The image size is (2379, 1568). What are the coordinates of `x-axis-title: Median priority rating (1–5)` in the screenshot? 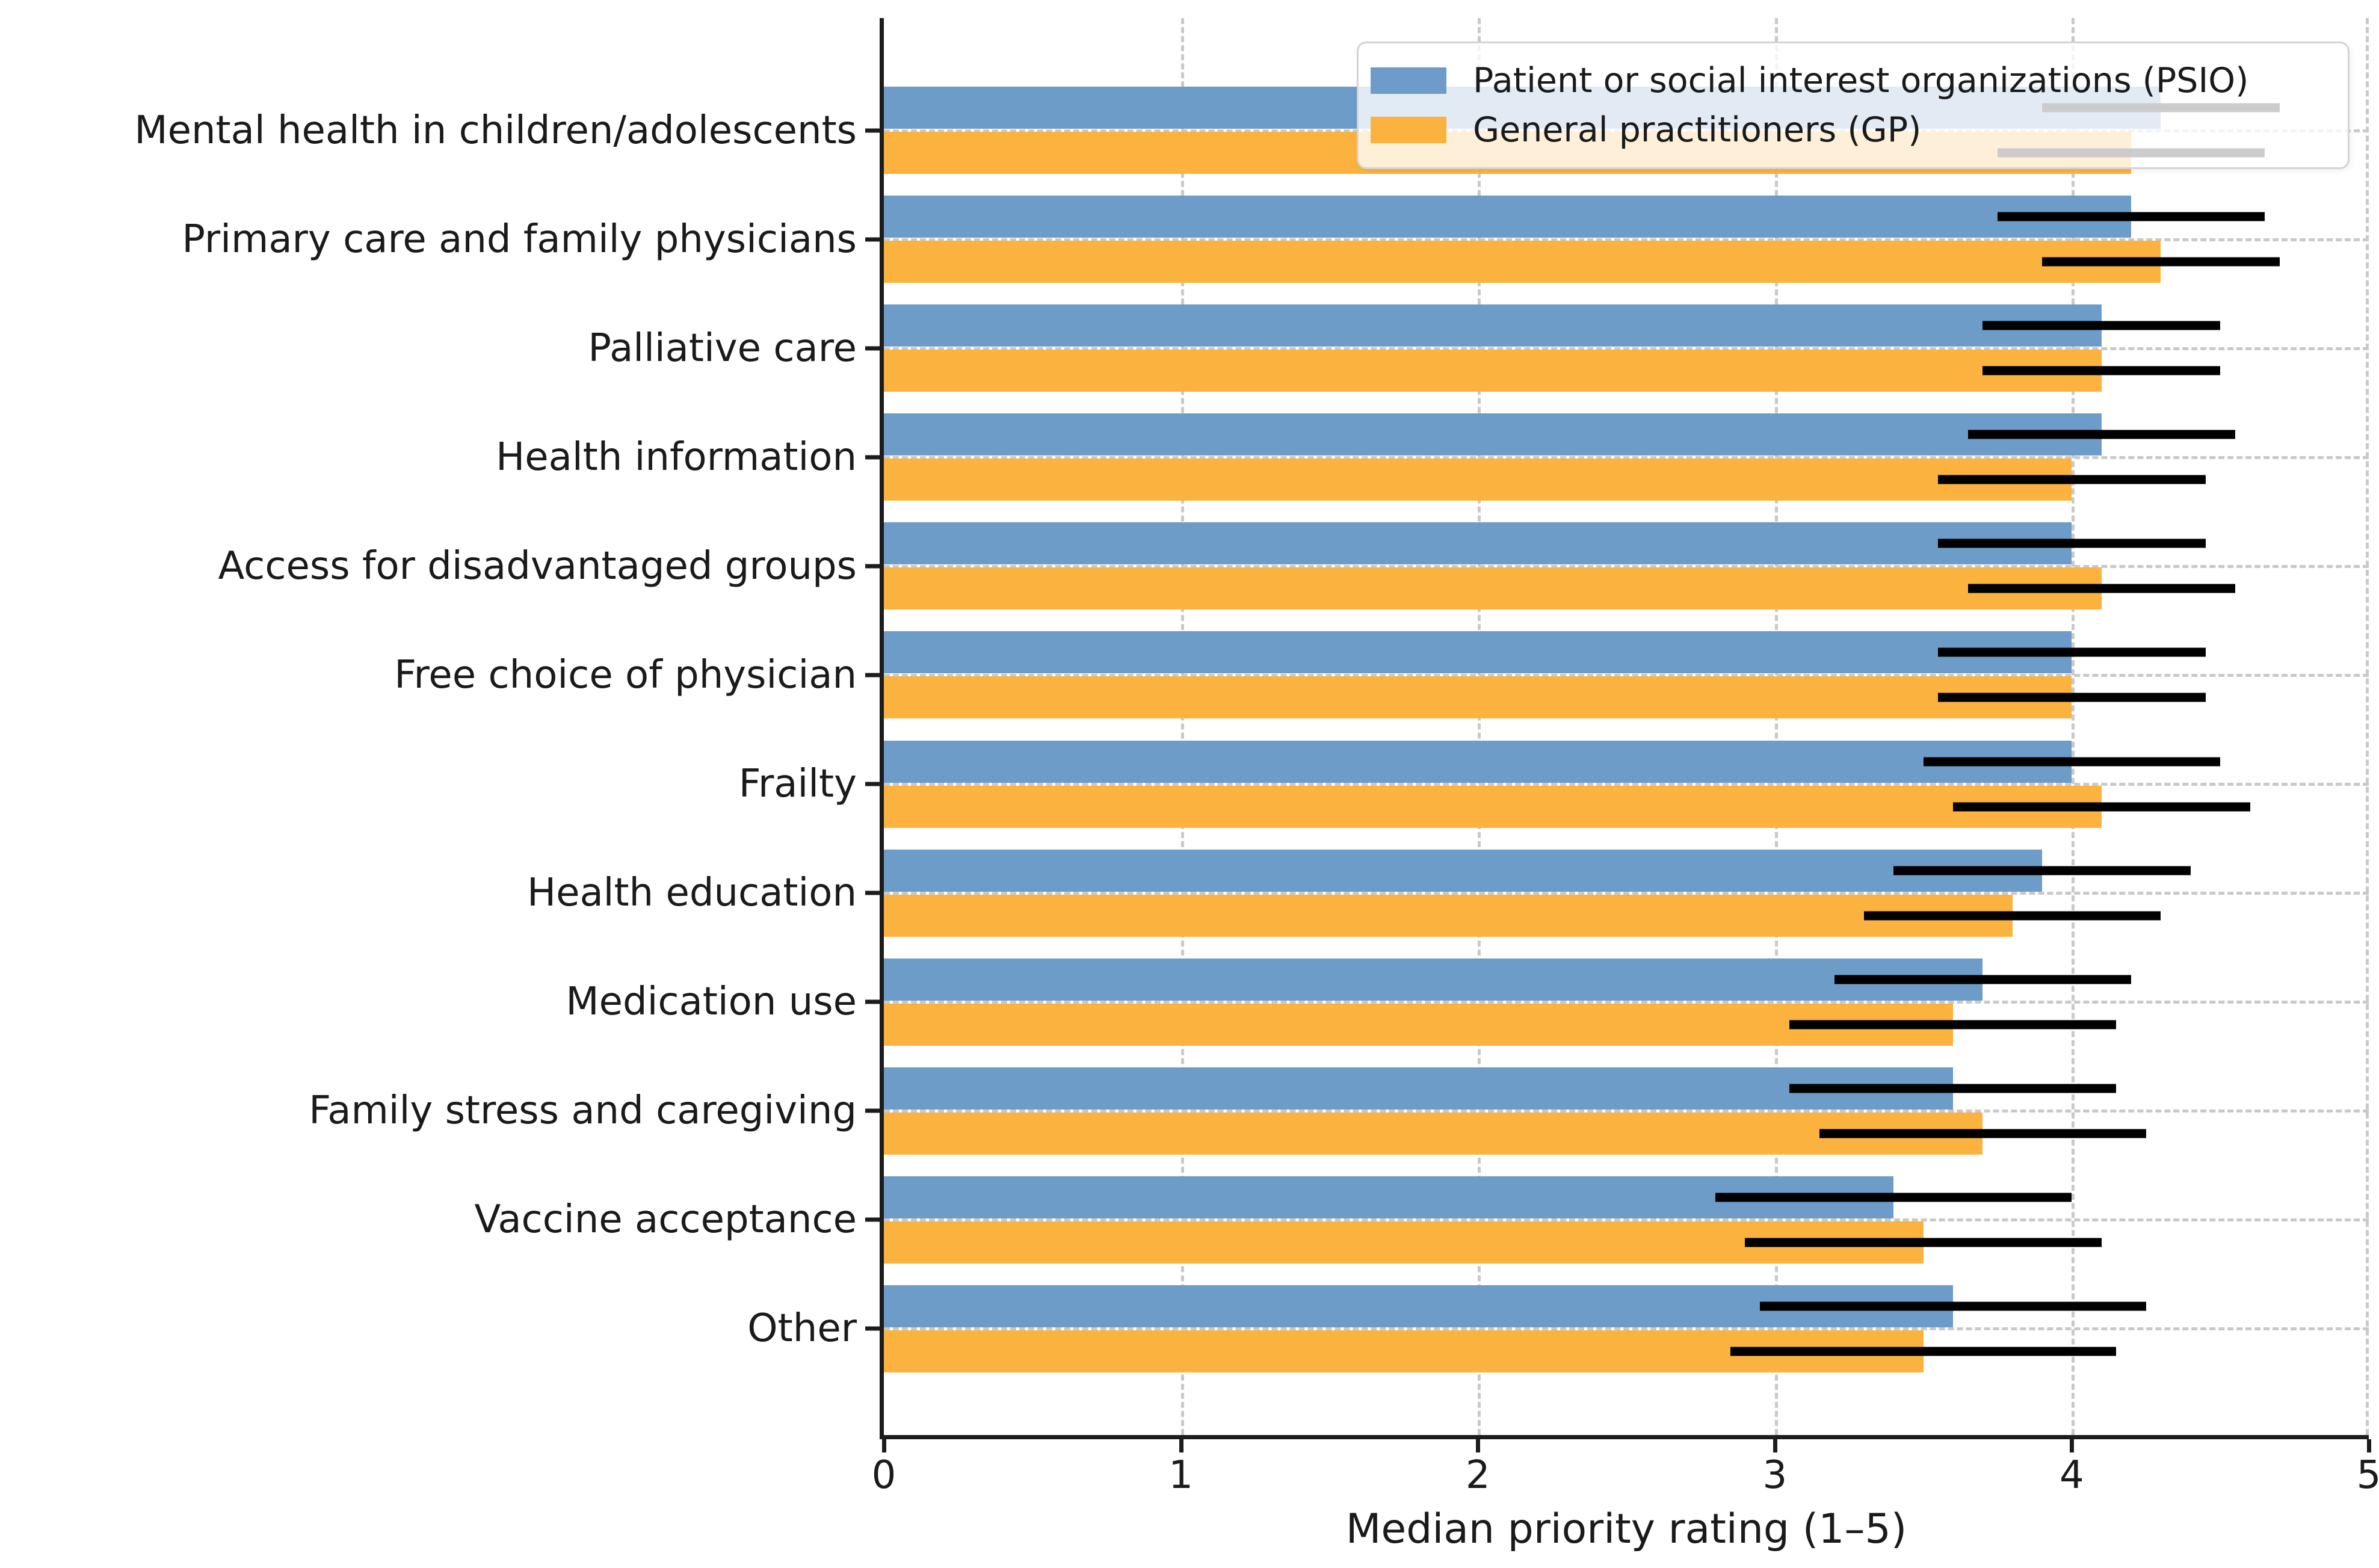 It's located at (1626, 1529).